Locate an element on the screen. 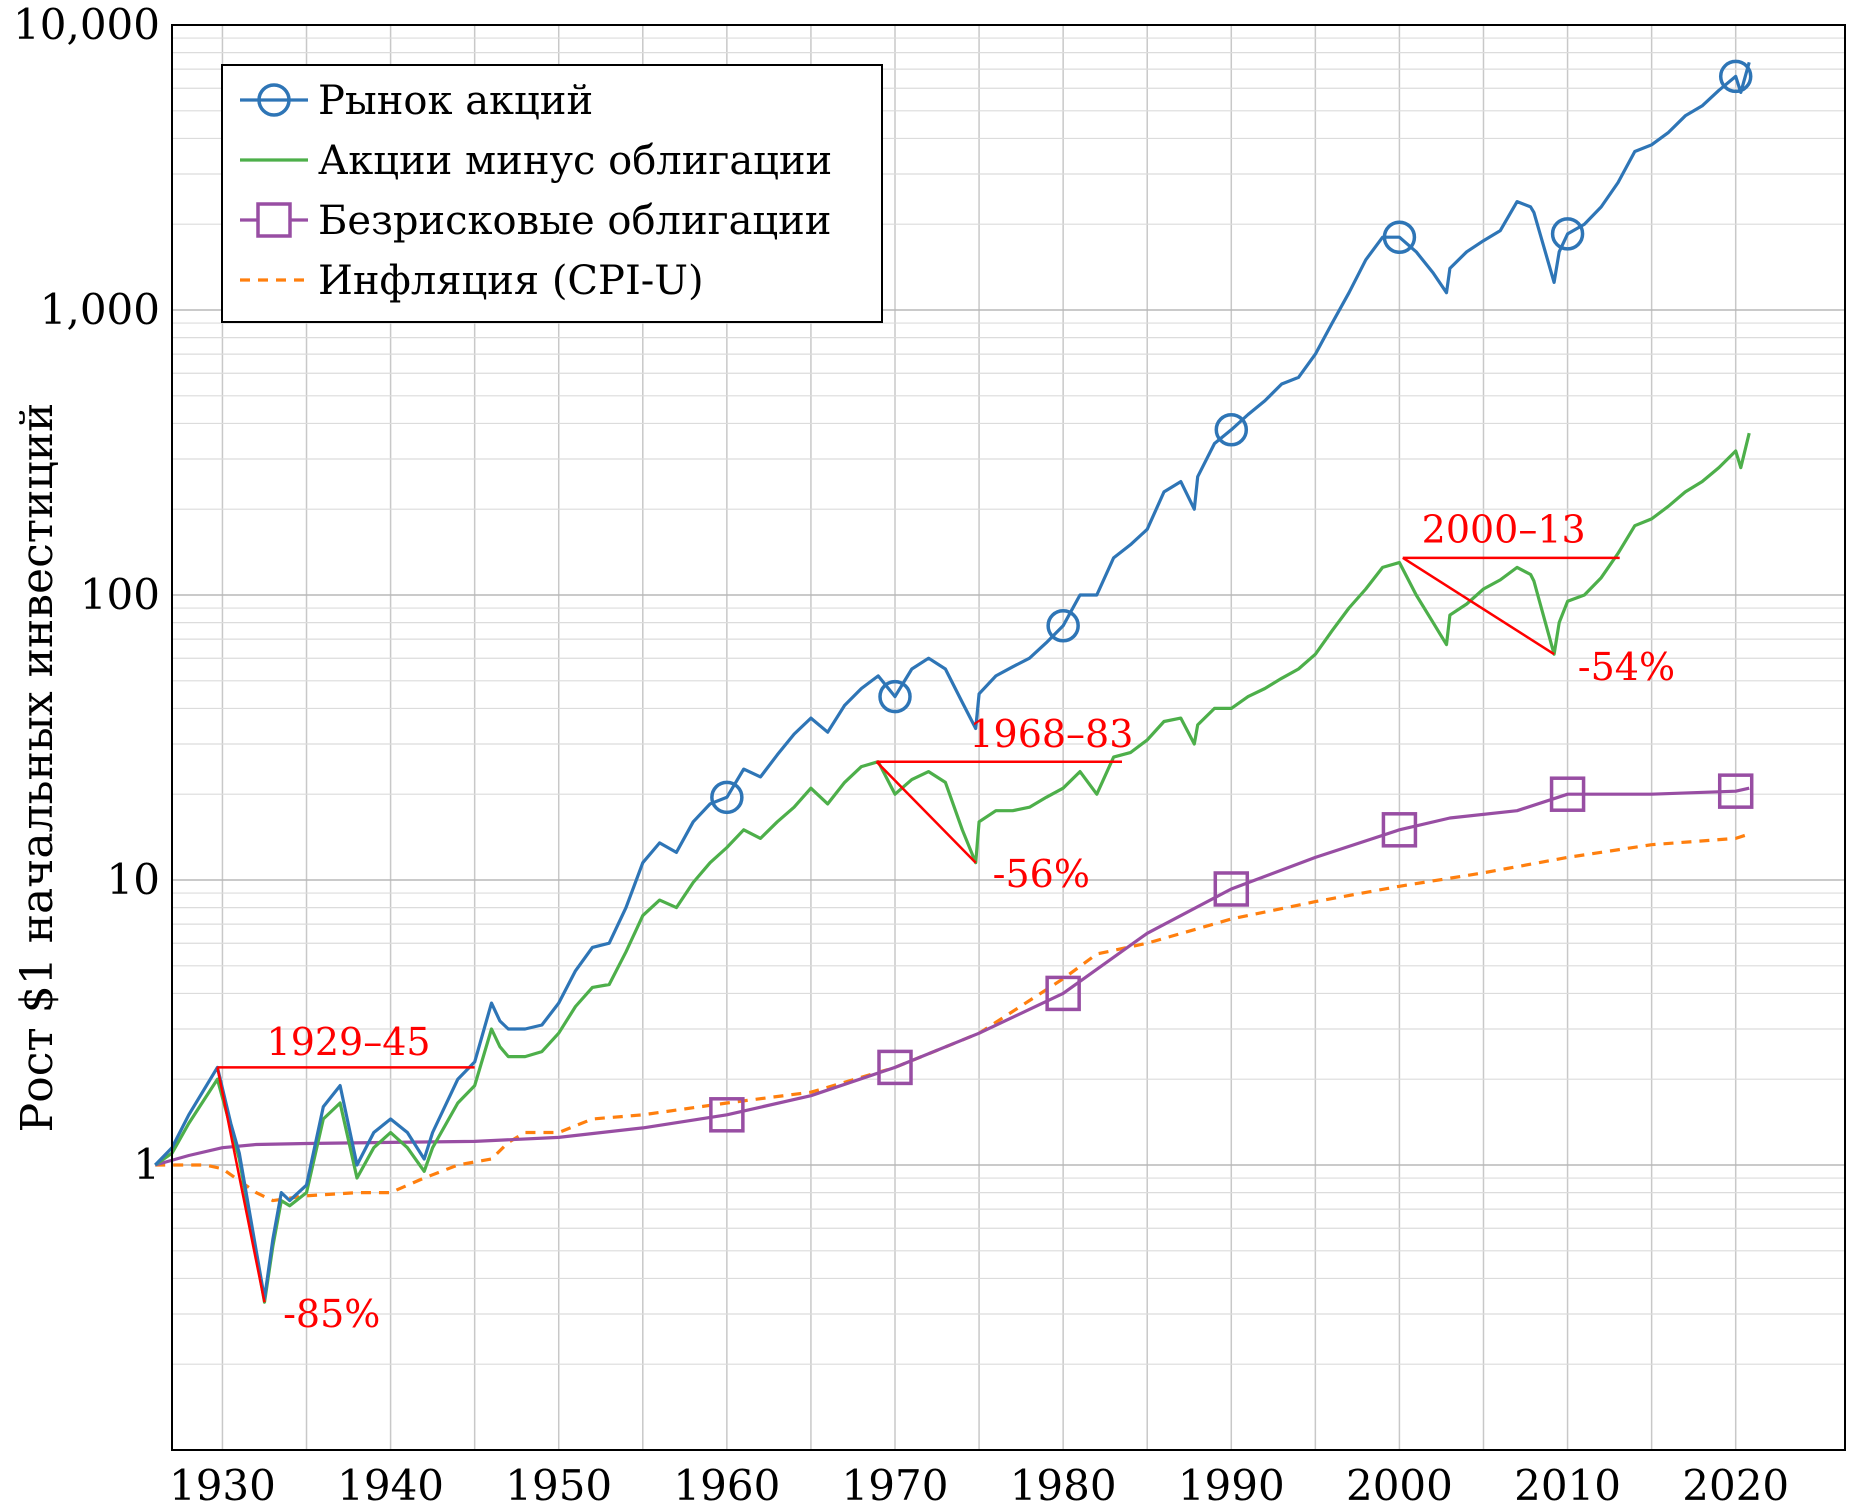 The width and height of the screenshot is (1860, 1512). x-tick-label: 1970 is located at coordinates (895, 1485).